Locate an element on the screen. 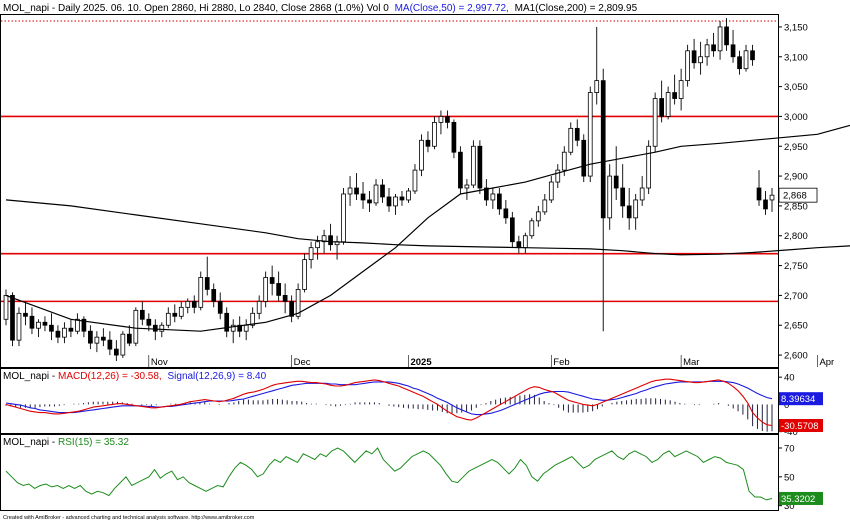 The image size is (850, 521). price-ytick-label: 2,750 is located at coordinates (796, 266).